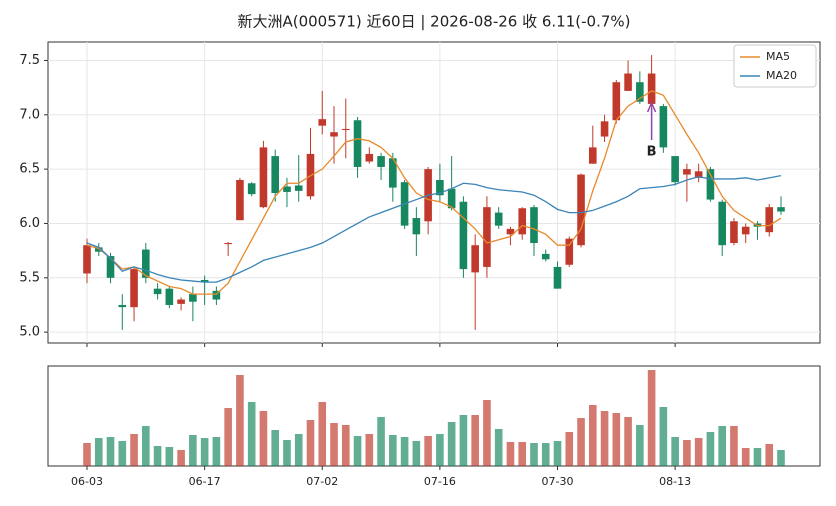 The image size is (836, 506). I want to click on x-tick-label: 08-13, so click(675, 481).